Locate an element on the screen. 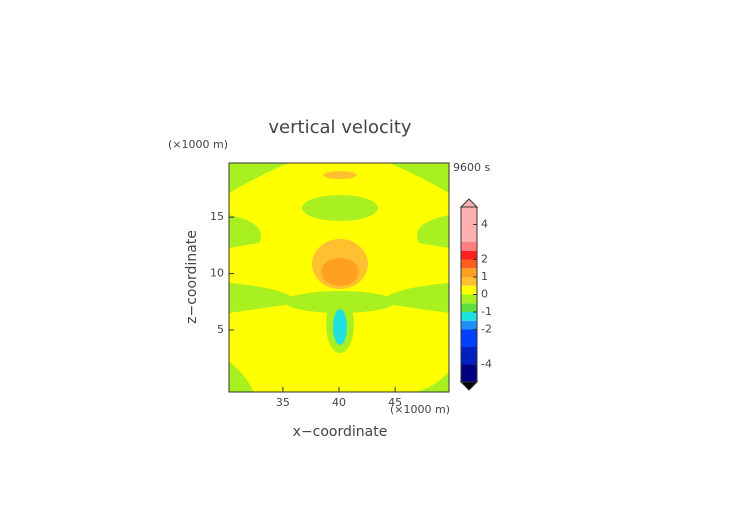 The width and height of the screenshot is (752, 532). x-axis-label: x−coordinate is located at coordinates (340, 432).